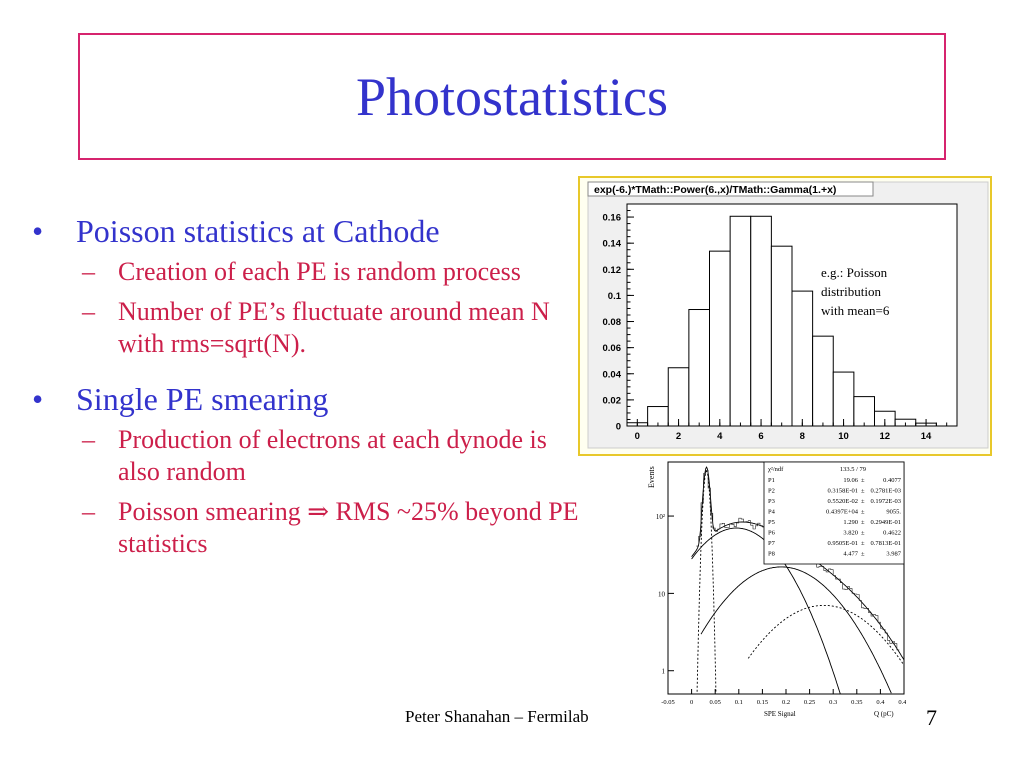 The width and height of the screenshot is (1024, 768). What do you see at coordinates (885, 436) in the screenshot?
I see `histogram-x-tick-label: 12` at bounding box center [885, 436].